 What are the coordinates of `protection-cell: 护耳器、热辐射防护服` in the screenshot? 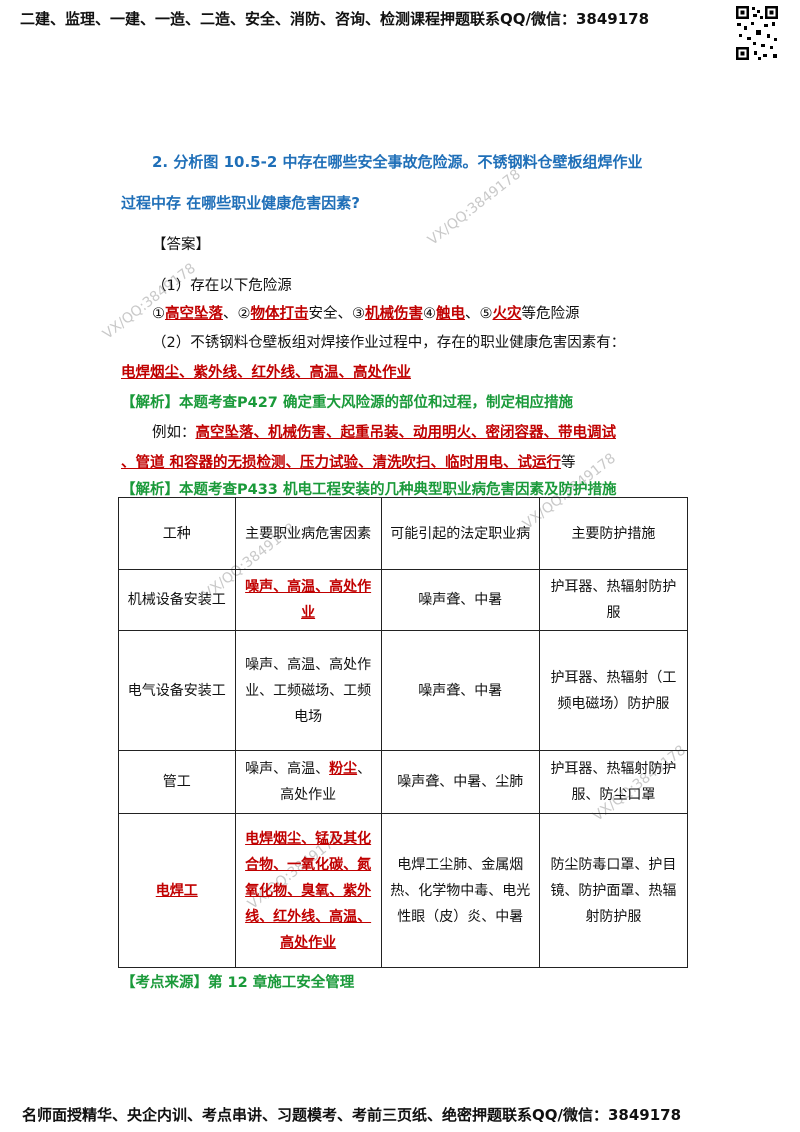 It's located at (613, 600).